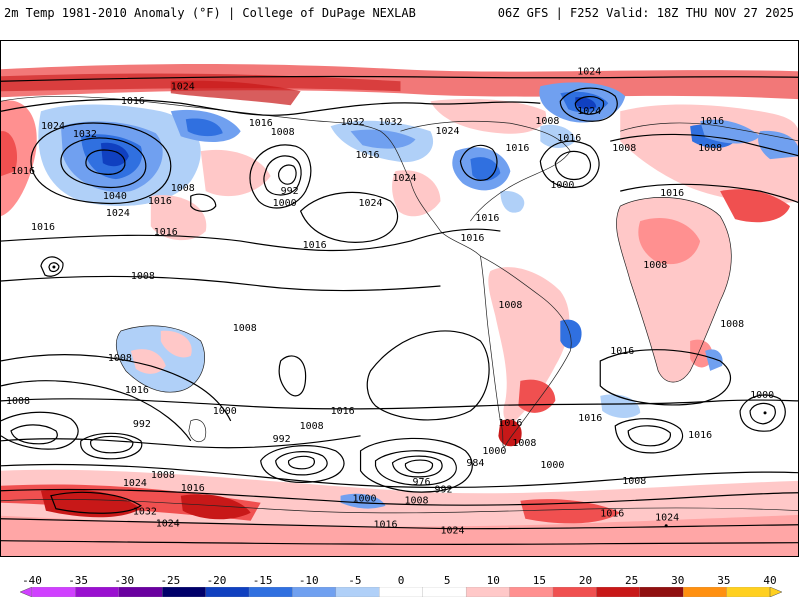  I want to click on colorbar-tick-label: -35, so click(78, 580).